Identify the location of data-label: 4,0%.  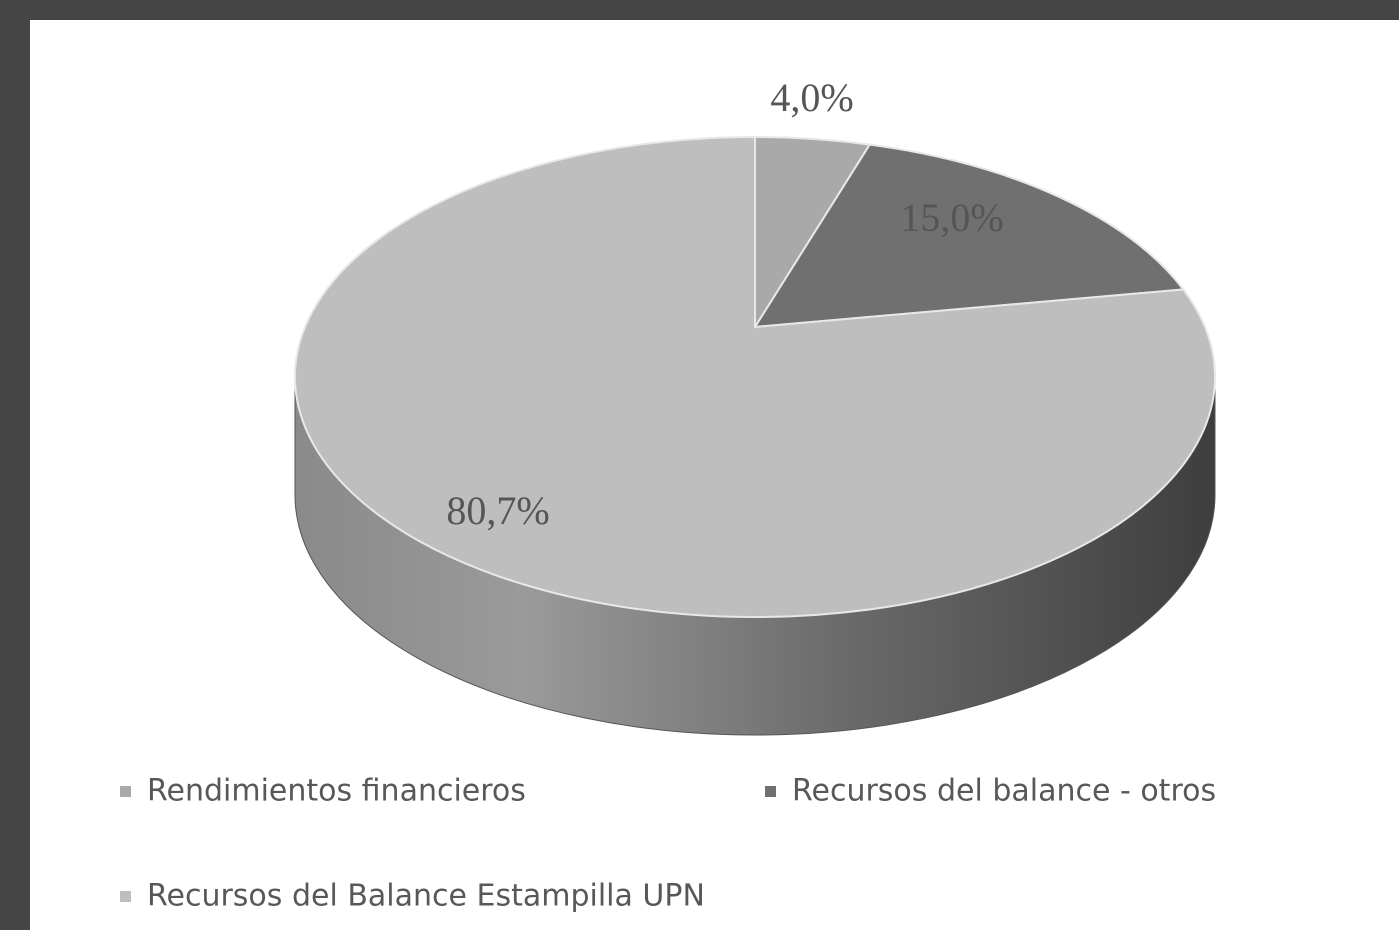
(811, 97).